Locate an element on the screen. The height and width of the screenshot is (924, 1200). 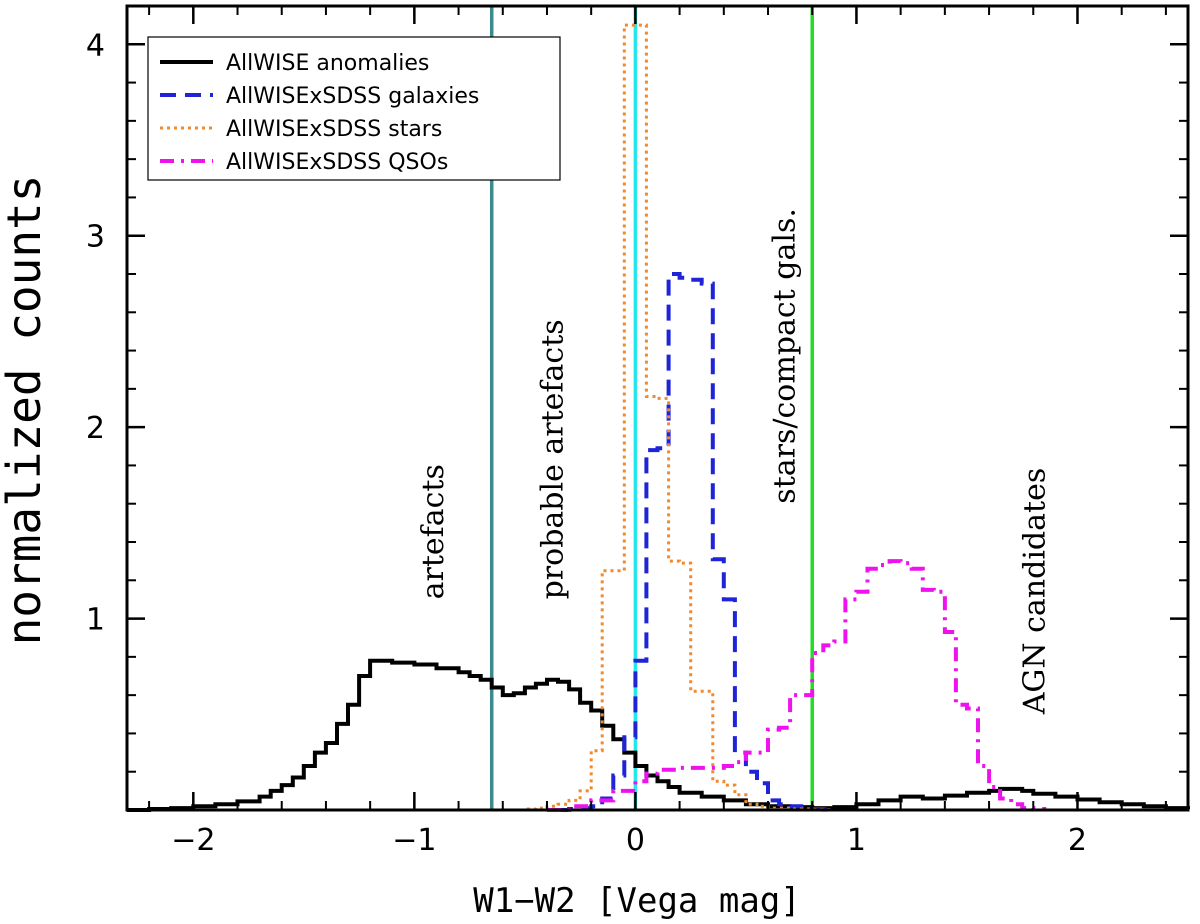
y-tick-label-1: 2 is located at coordinates (95, 428).